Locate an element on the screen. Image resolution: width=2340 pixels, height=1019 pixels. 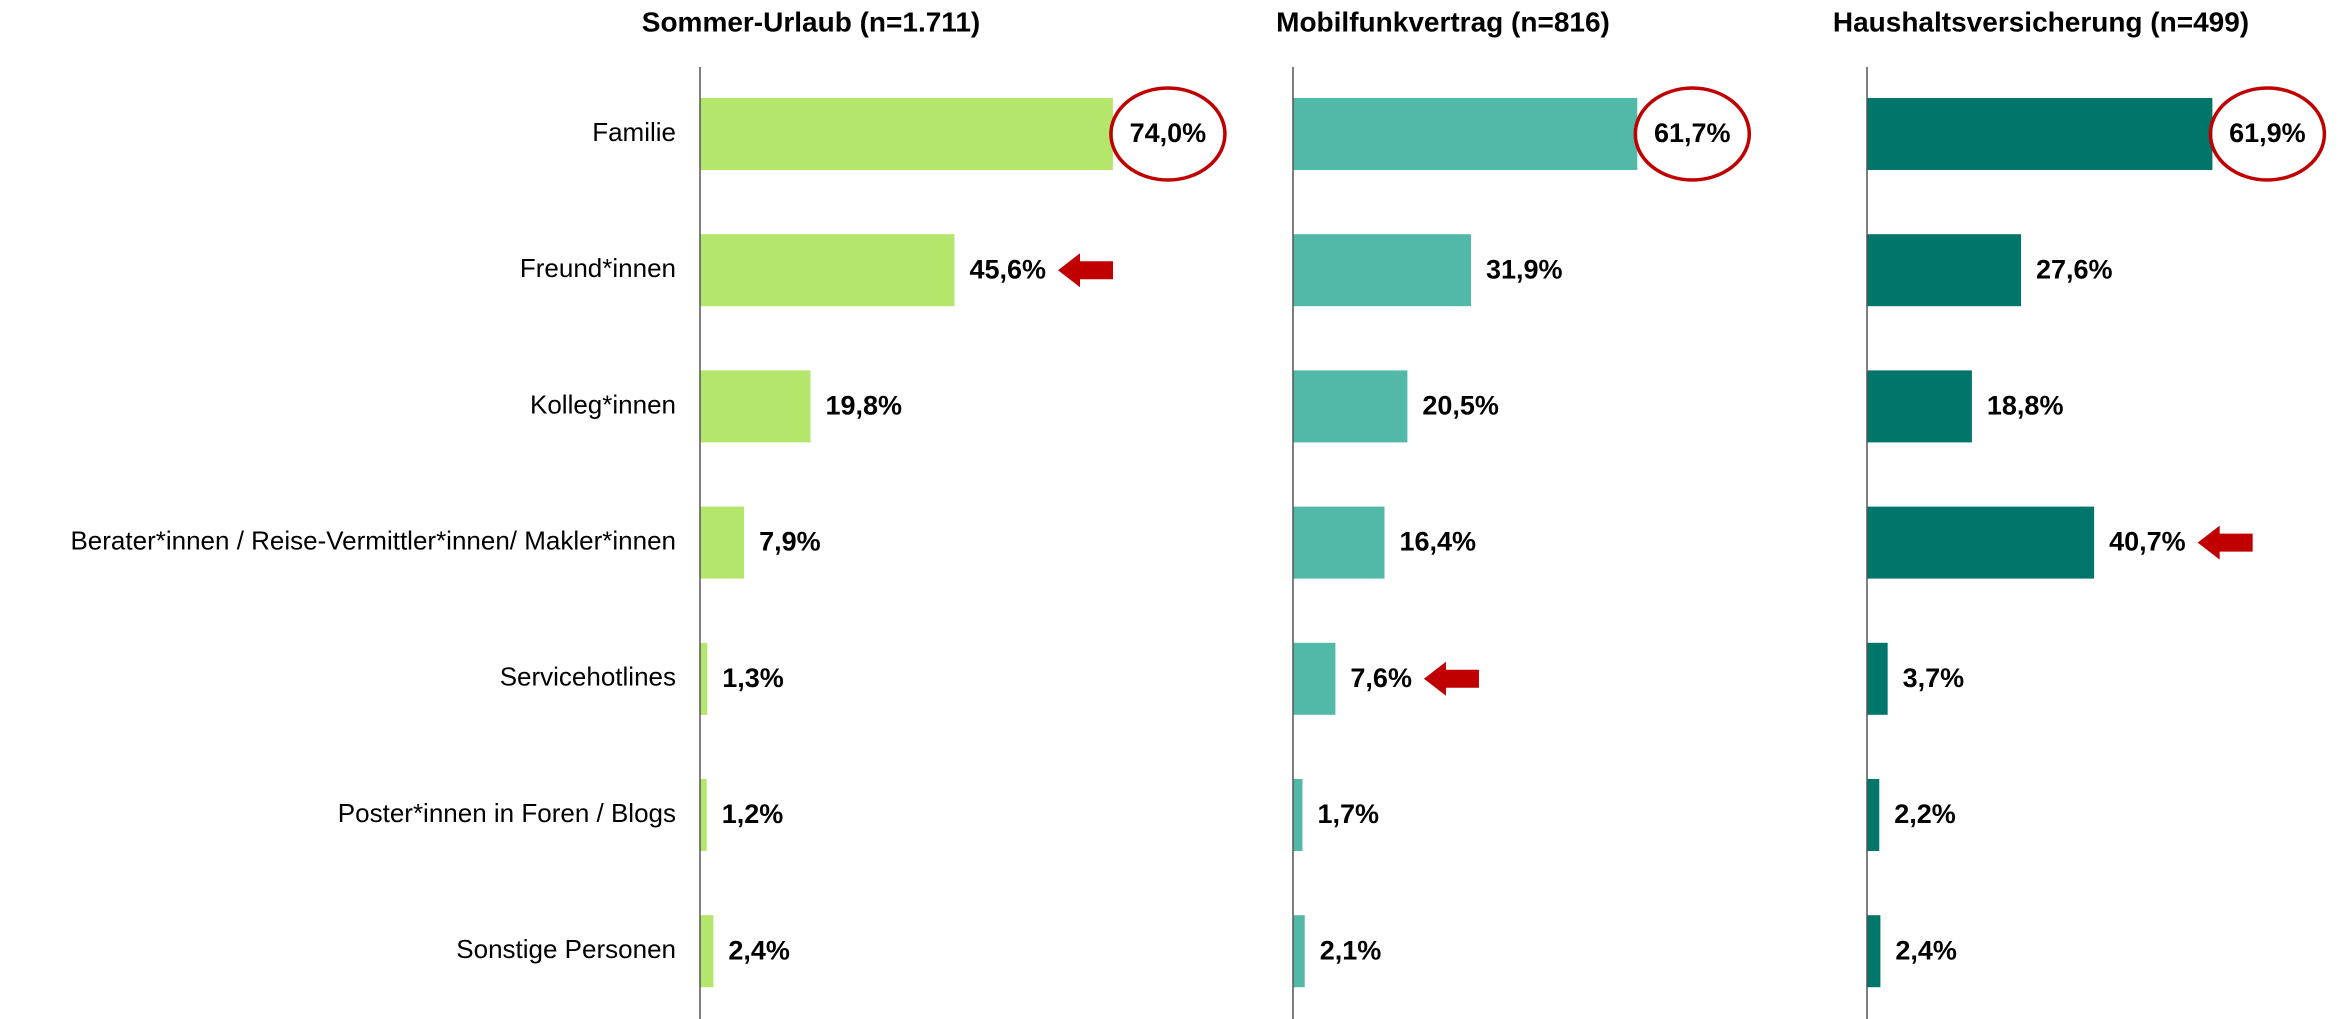
value-label: 1,2% is located at coordinates (753, 814).